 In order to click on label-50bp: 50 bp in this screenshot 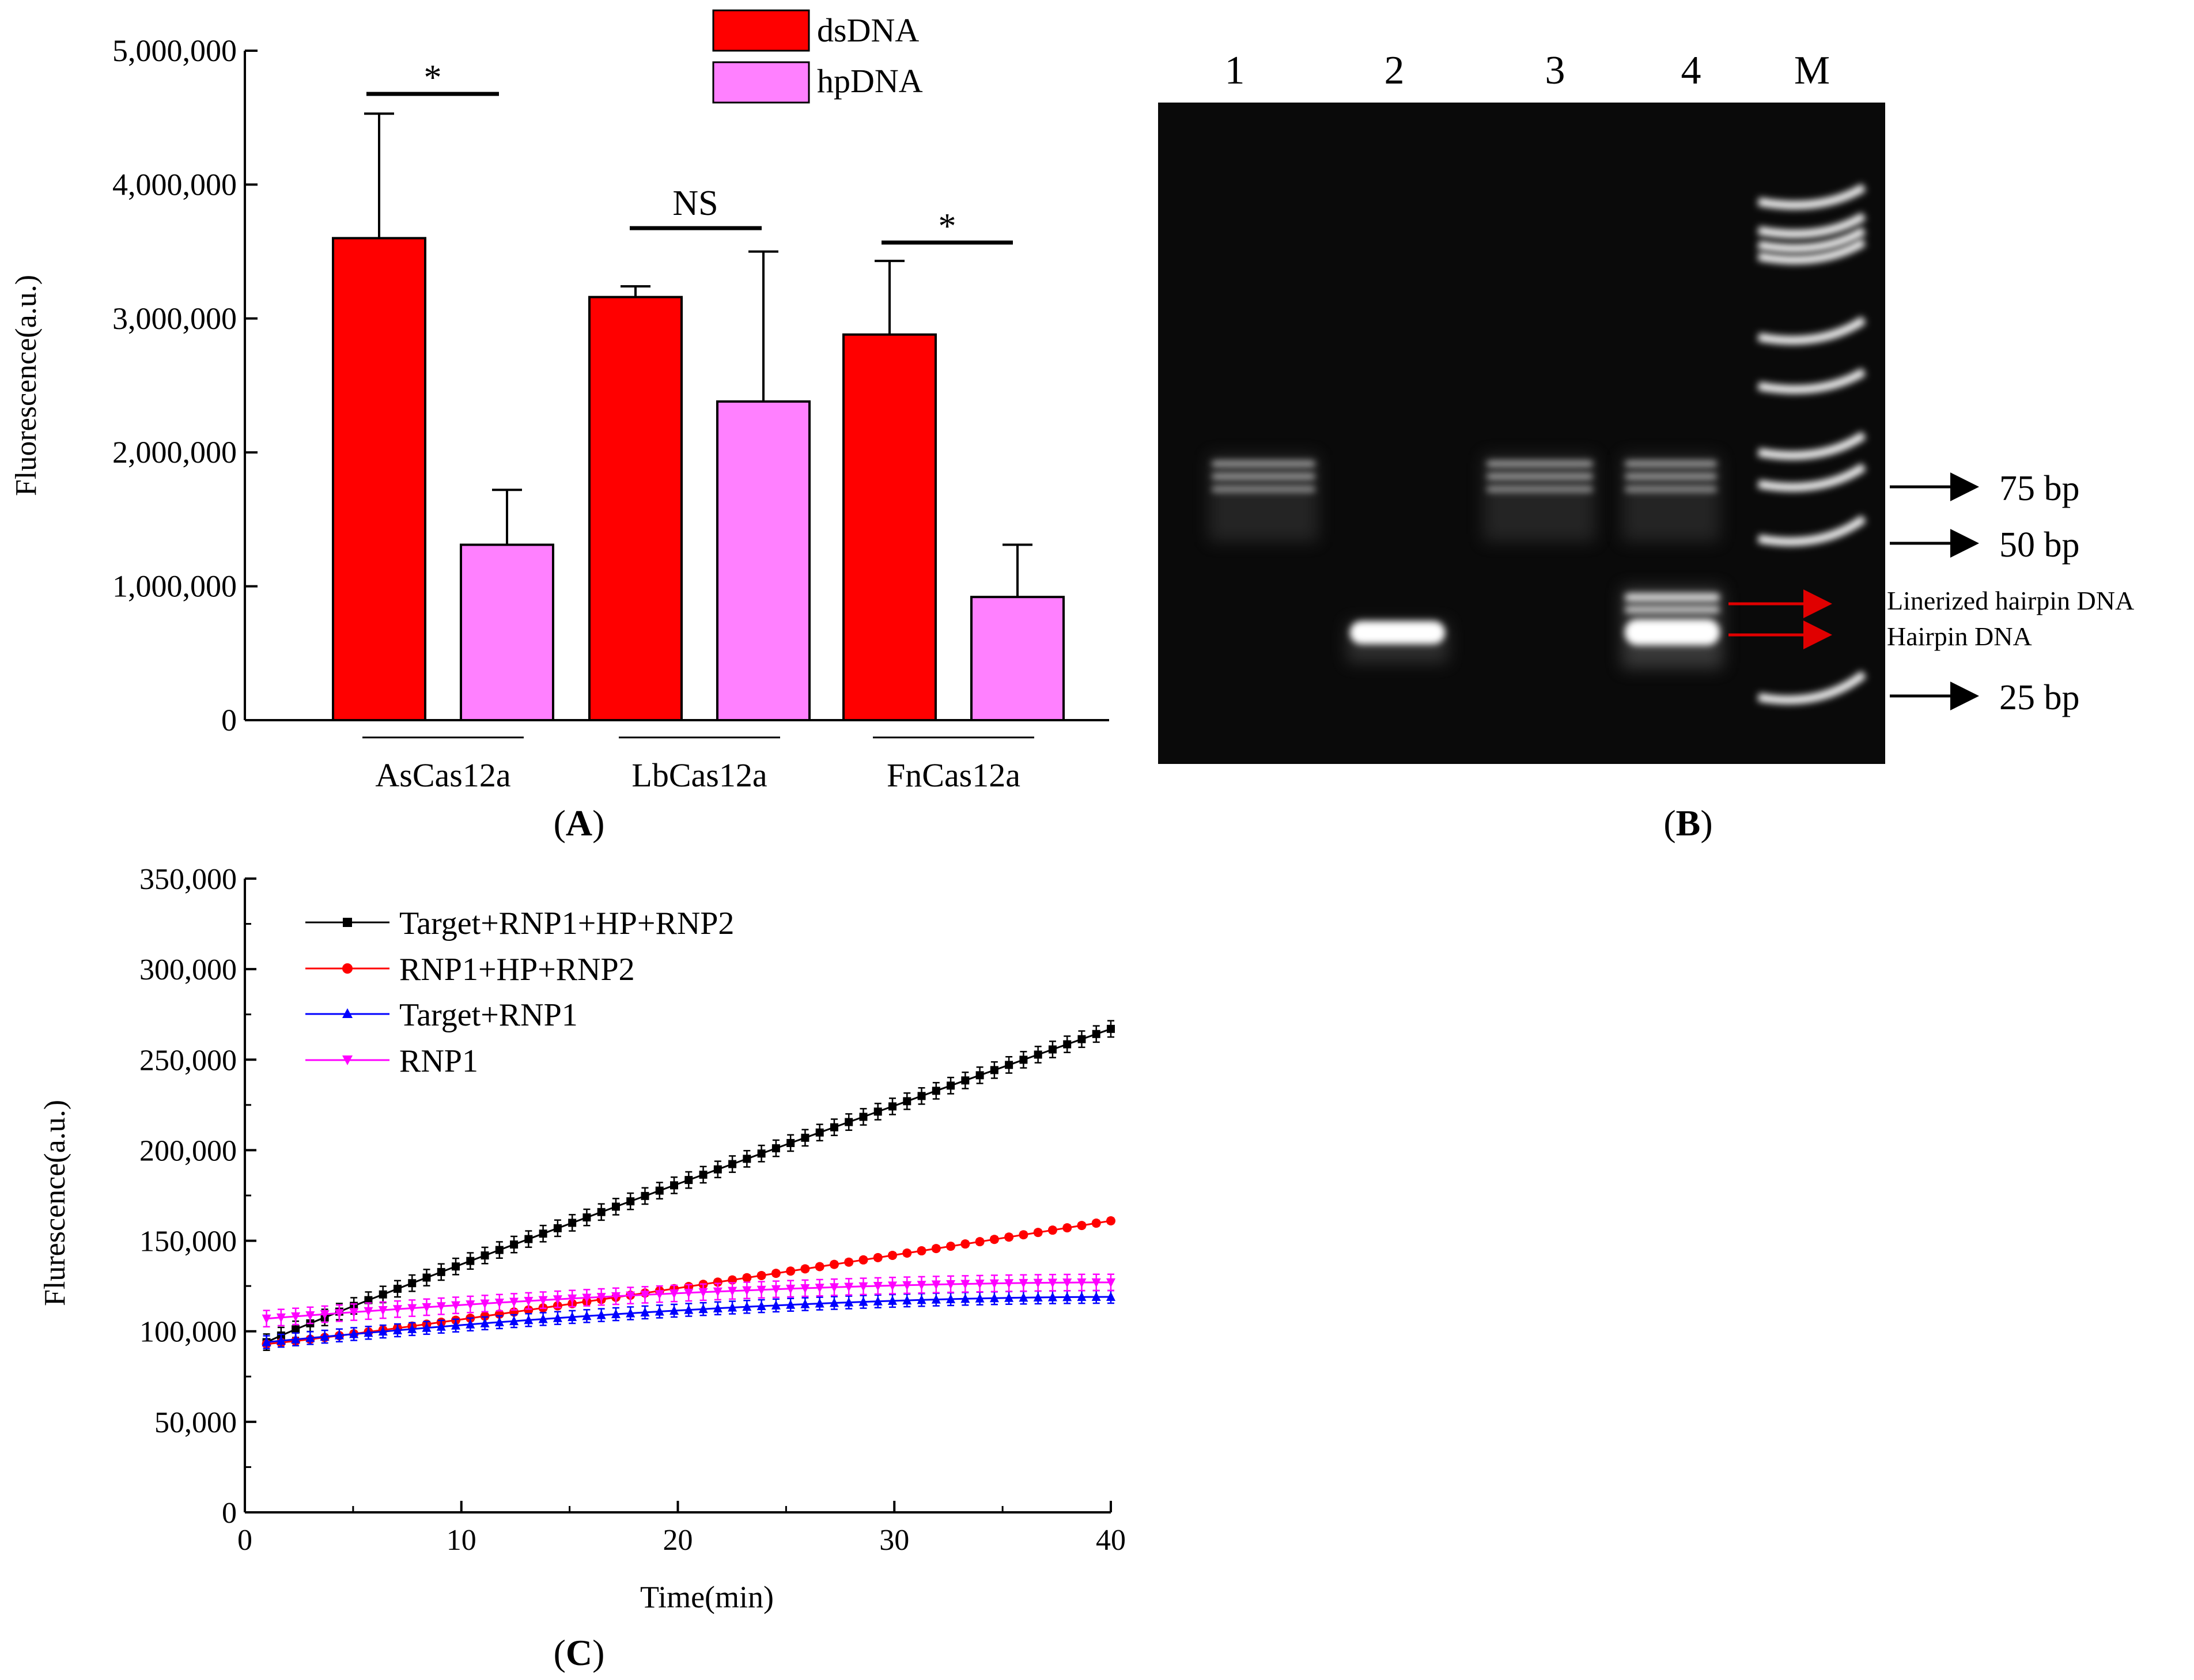, I will do `click(2039, 545)`.